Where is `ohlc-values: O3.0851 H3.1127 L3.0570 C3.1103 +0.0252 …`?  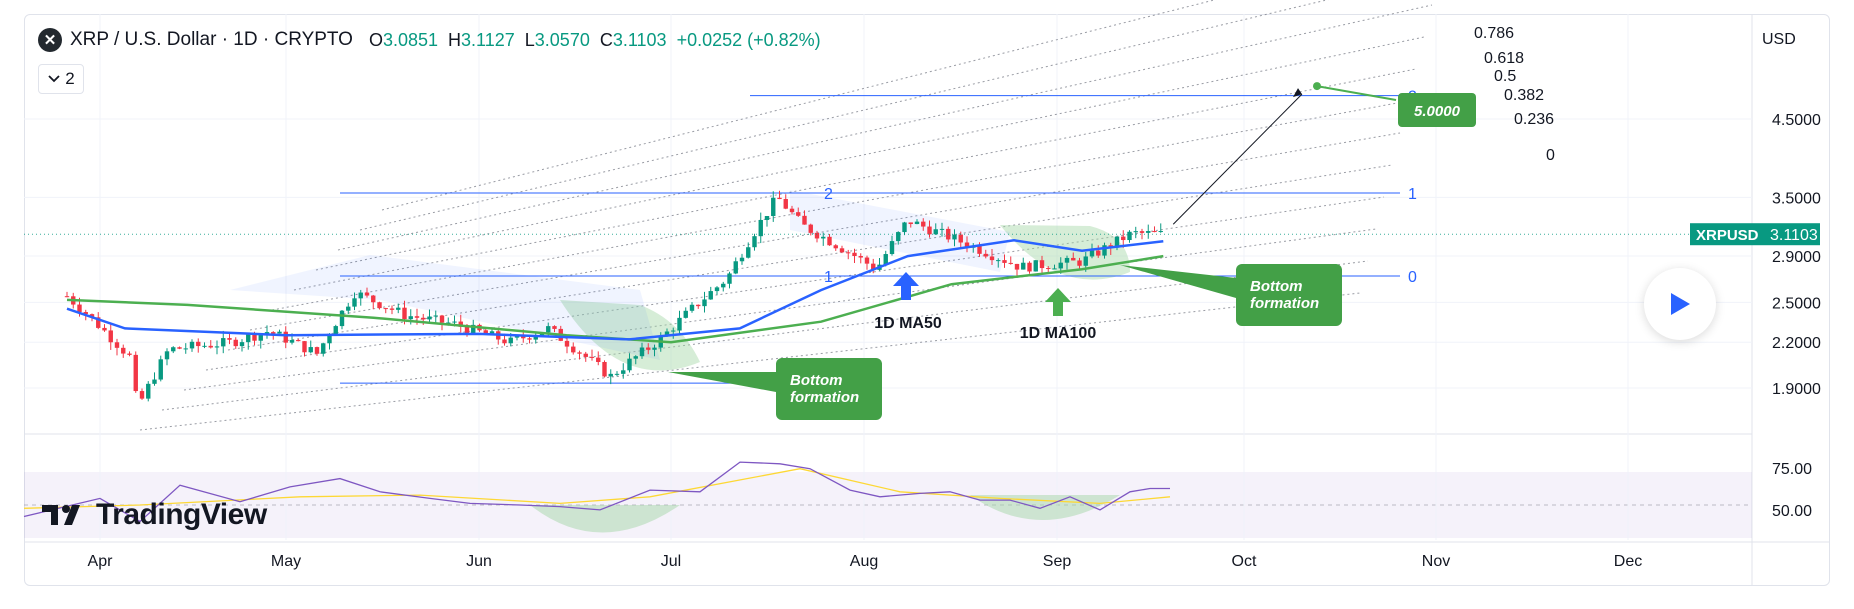 ohlc-values: O3.0851 H3.1127 L3.0570 C3.1103 +0.0252 … is located at coordinates (594, 39).